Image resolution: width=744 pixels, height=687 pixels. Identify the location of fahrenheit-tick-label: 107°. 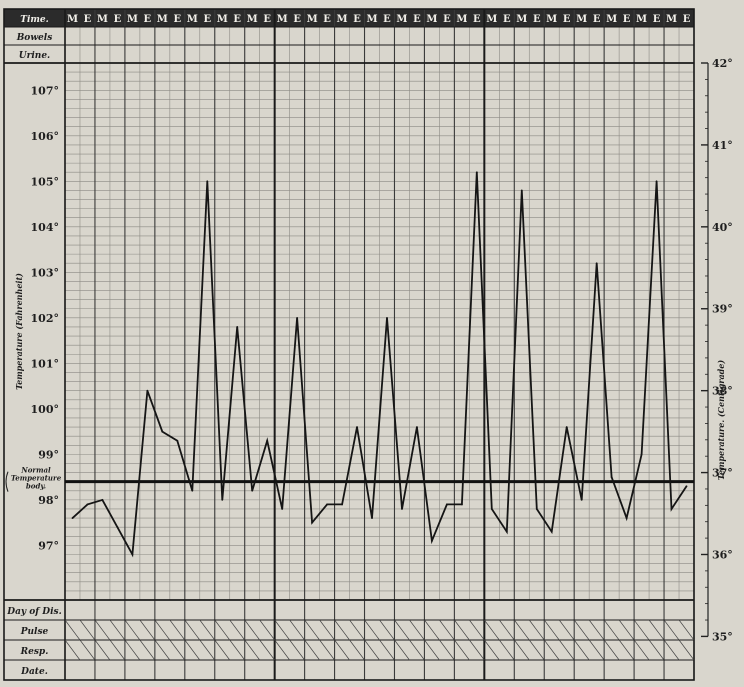
(45, 90).